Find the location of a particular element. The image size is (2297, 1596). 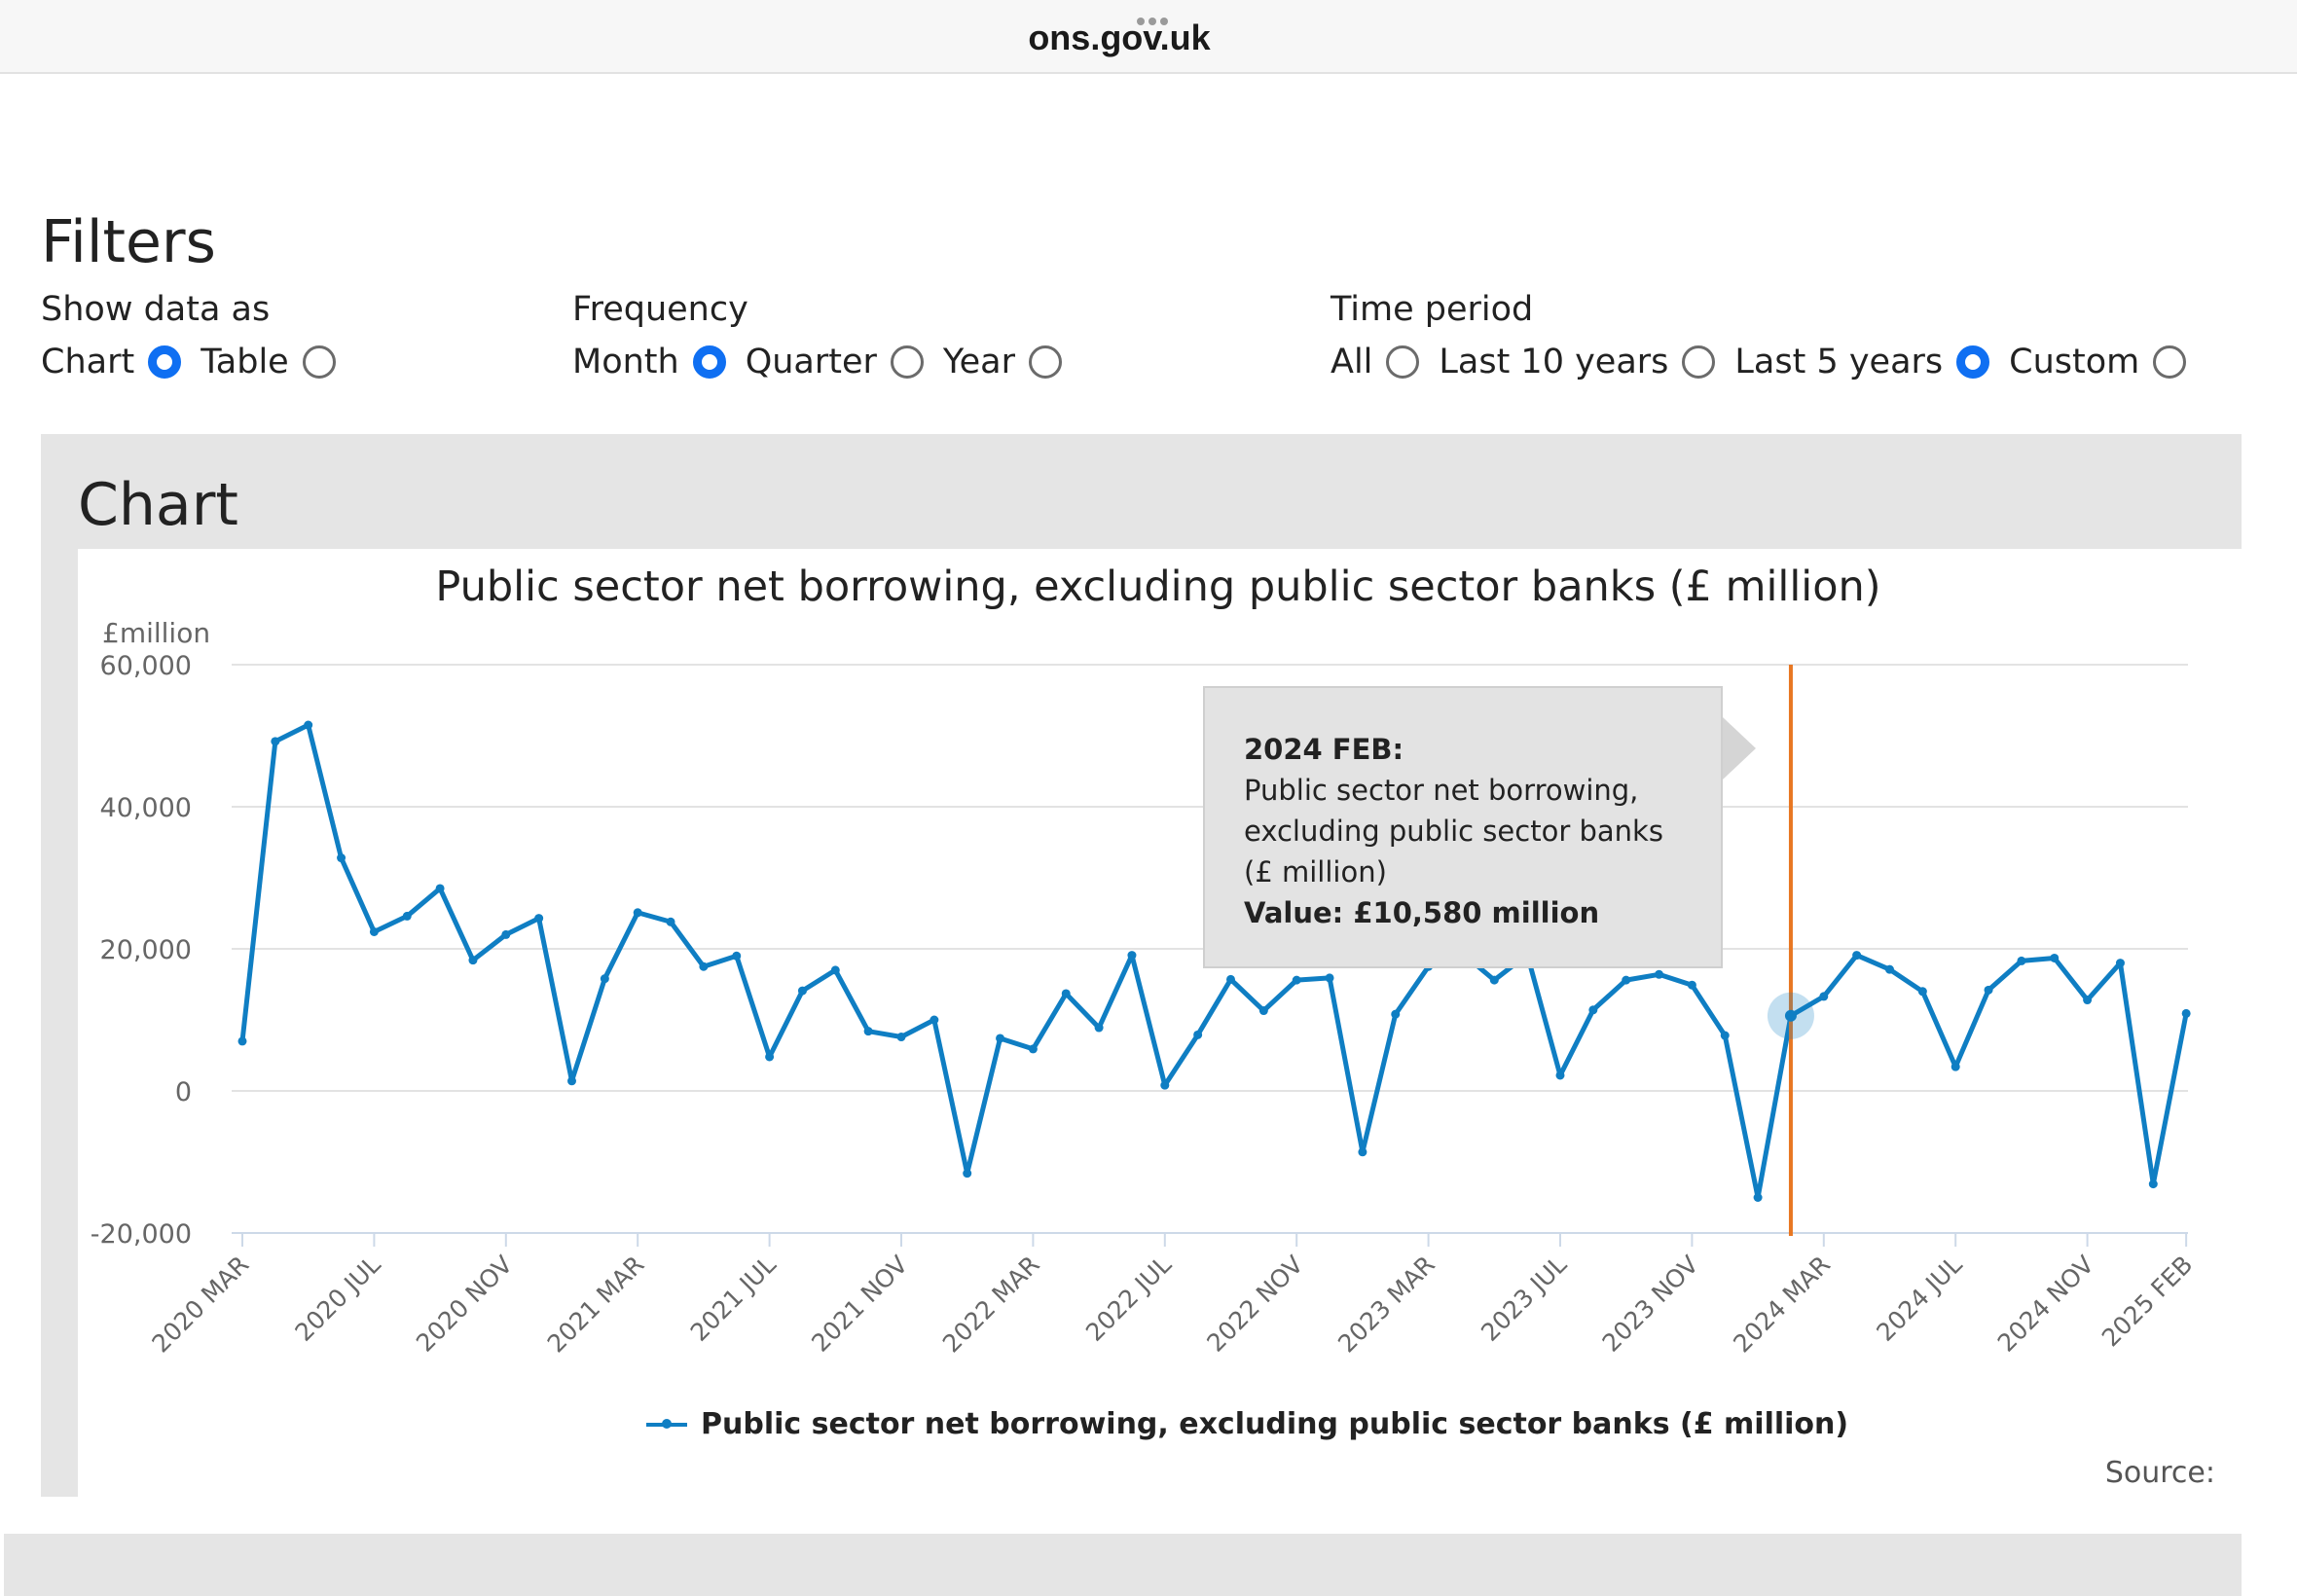

time-period-label: Time period is located at coordinates (1432, 310).